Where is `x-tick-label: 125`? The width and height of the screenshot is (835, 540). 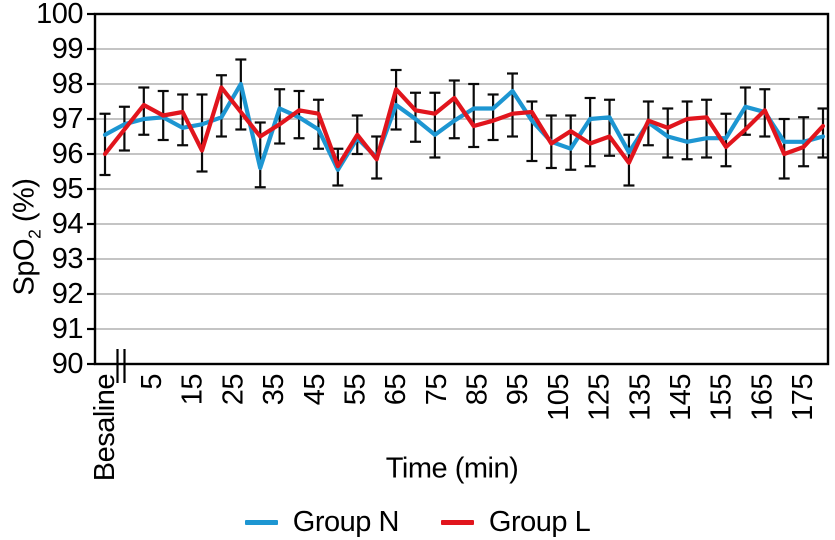
x-tick-label: 125 is located at coordinates (600, 397).